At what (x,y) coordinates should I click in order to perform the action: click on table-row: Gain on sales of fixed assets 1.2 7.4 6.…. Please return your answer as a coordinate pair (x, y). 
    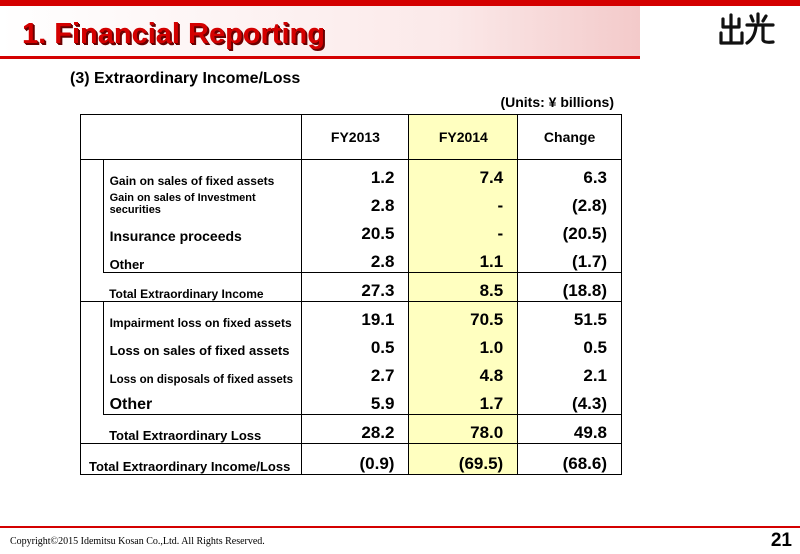
    Looking at the image, I should click on (351, 173).